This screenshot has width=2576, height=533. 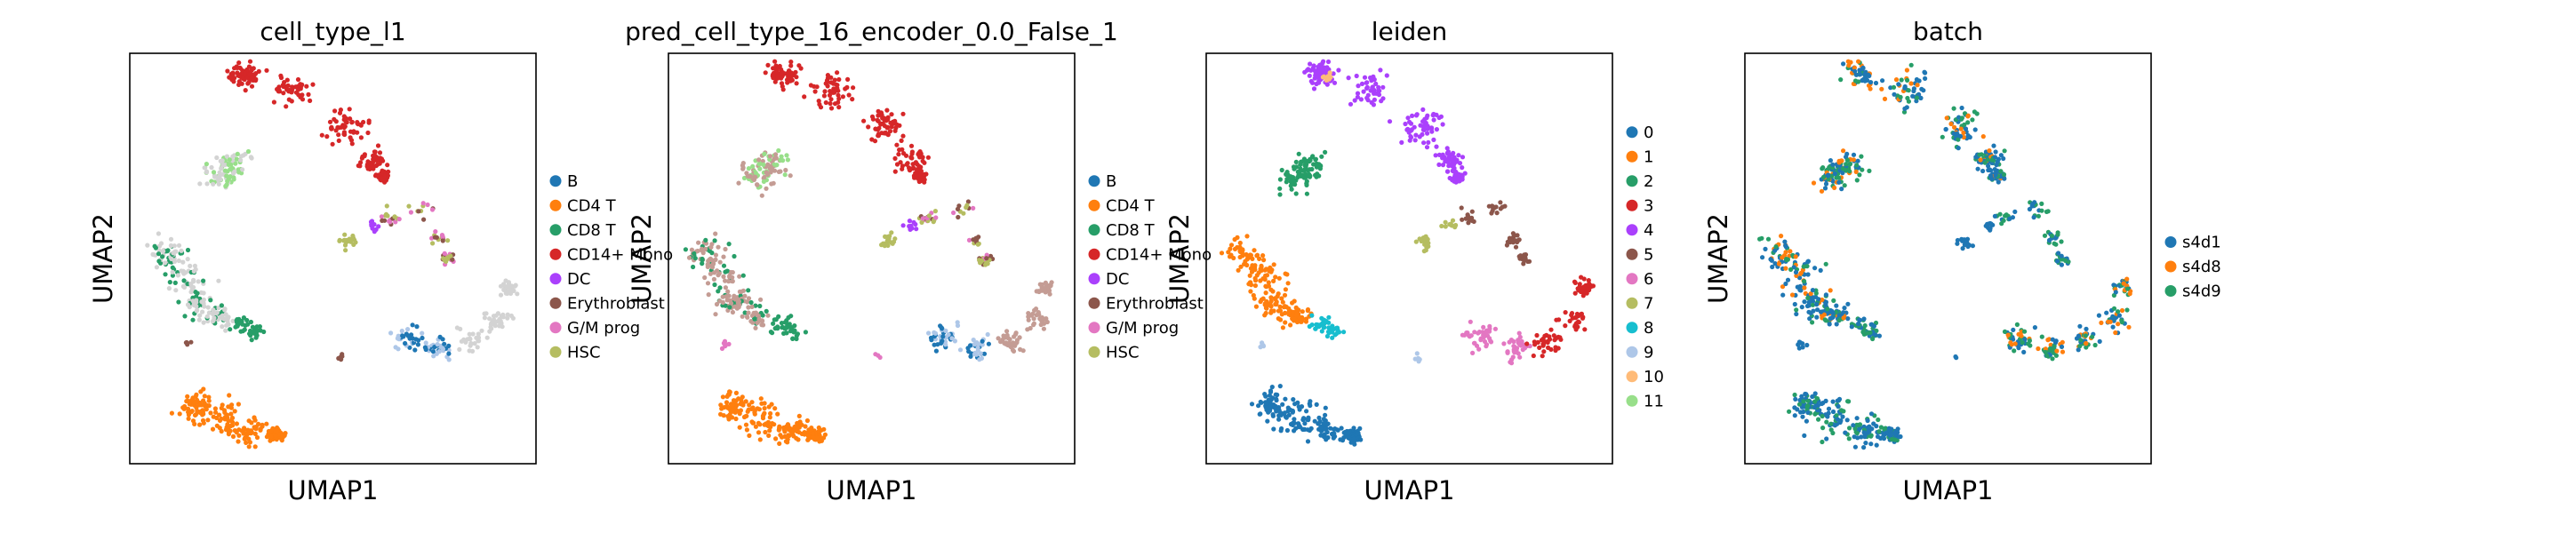 What do you see at coordinates (1142, 328) in the screenshot?
I see `legend-label: G/M prog` at bounding box center [1142, 328].